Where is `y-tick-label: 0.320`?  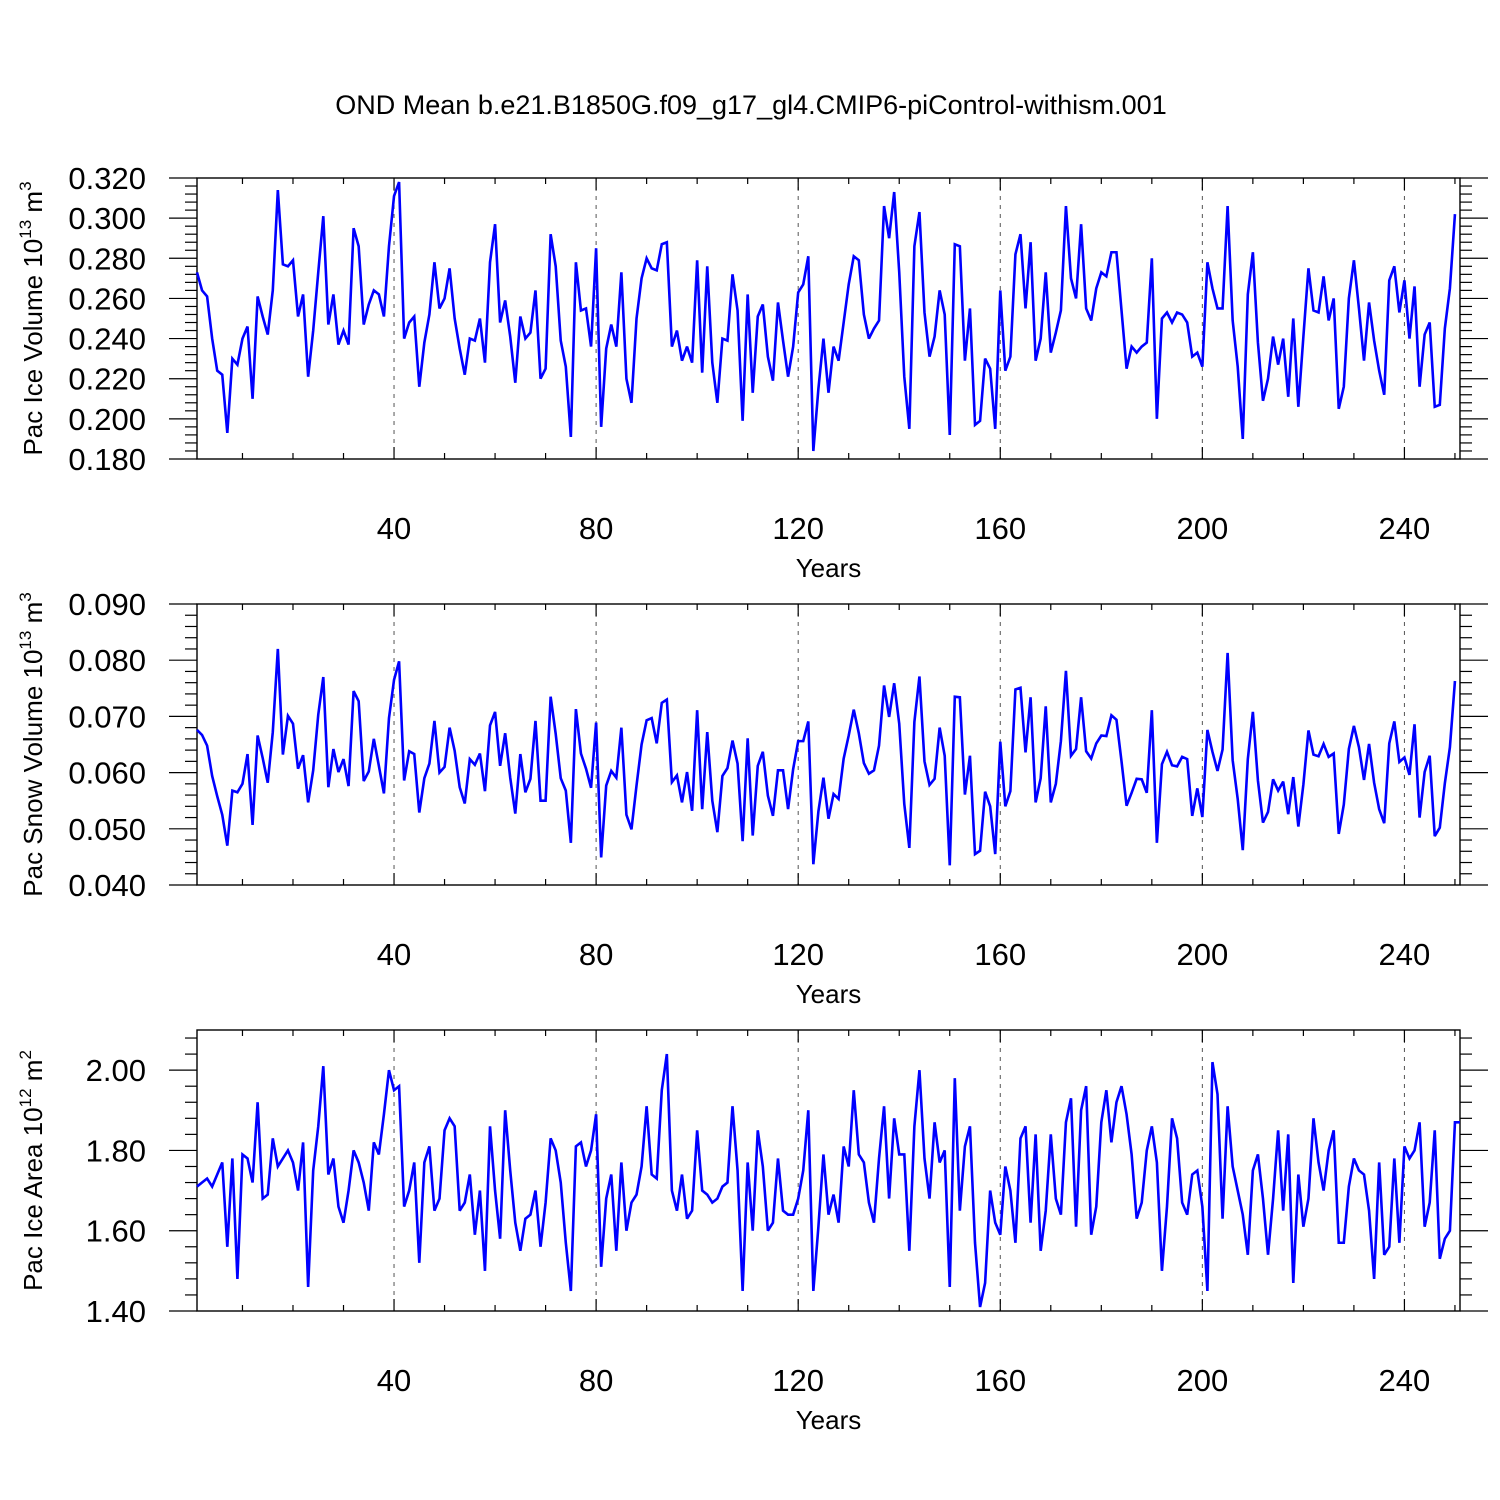
y-tick-label: 0.320 is located at coordinates (107, 178).